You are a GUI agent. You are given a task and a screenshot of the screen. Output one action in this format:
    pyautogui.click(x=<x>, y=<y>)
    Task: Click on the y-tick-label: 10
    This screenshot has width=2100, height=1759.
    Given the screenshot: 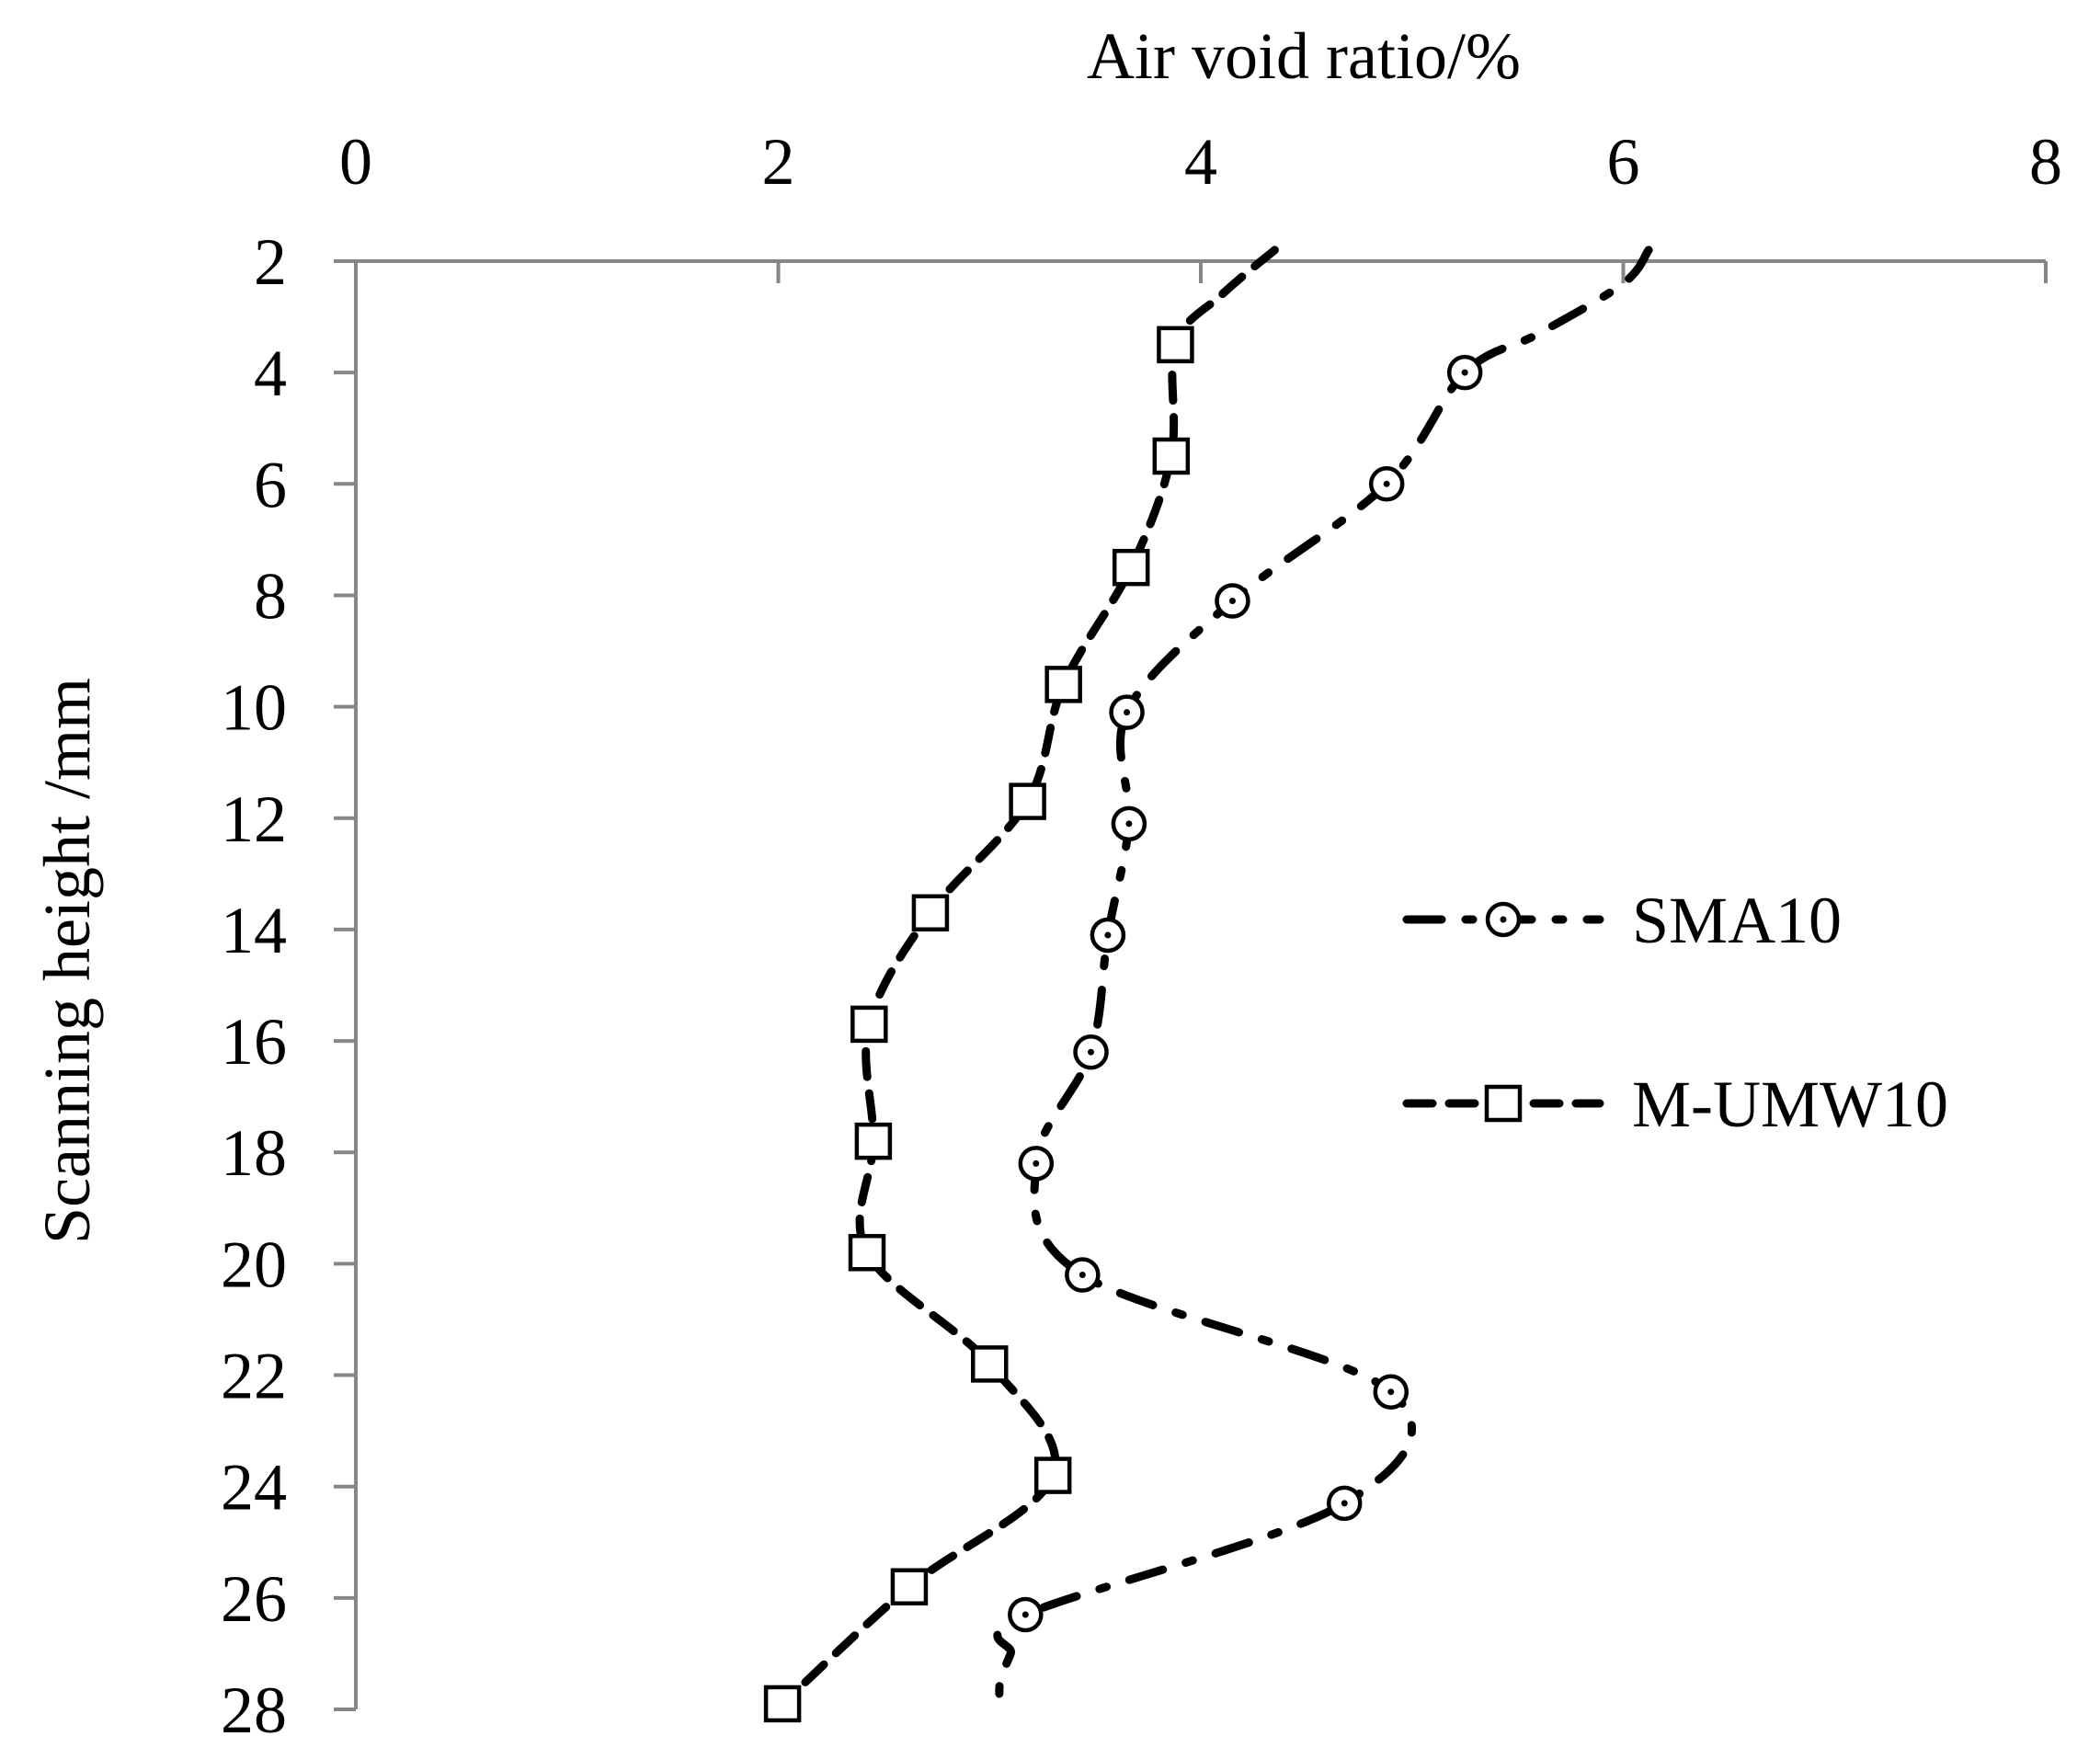 What is the action you would take?
    pyautogui.click(x=254, y=708)
    